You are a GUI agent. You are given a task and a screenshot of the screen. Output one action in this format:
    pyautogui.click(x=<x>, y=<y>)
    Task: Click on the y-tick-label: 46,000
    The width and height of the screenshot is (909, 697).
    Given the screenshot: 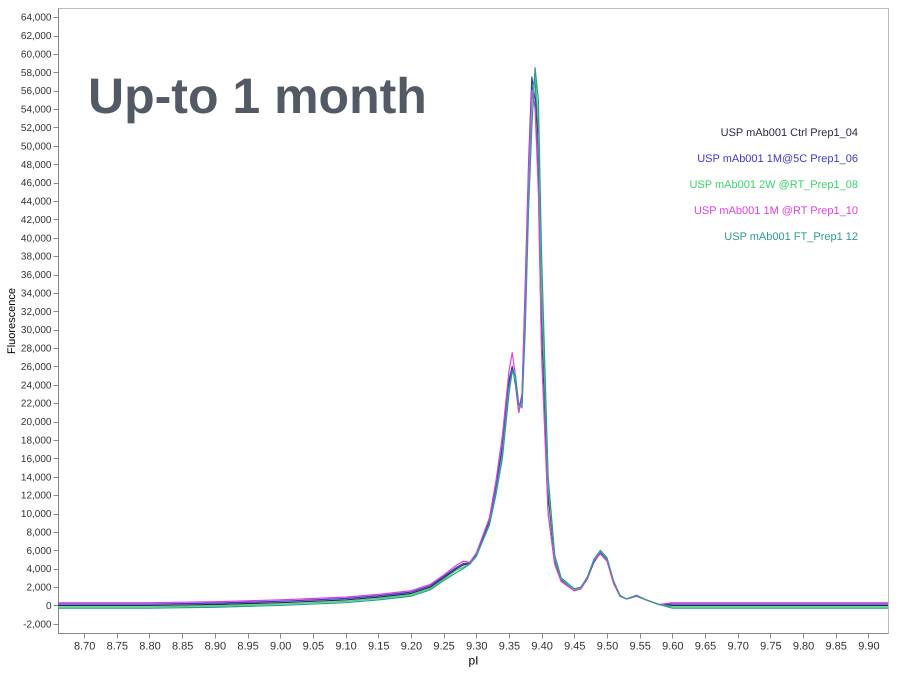 What is the action you would take?
    pyautogui.click(x=36, y=184)
    